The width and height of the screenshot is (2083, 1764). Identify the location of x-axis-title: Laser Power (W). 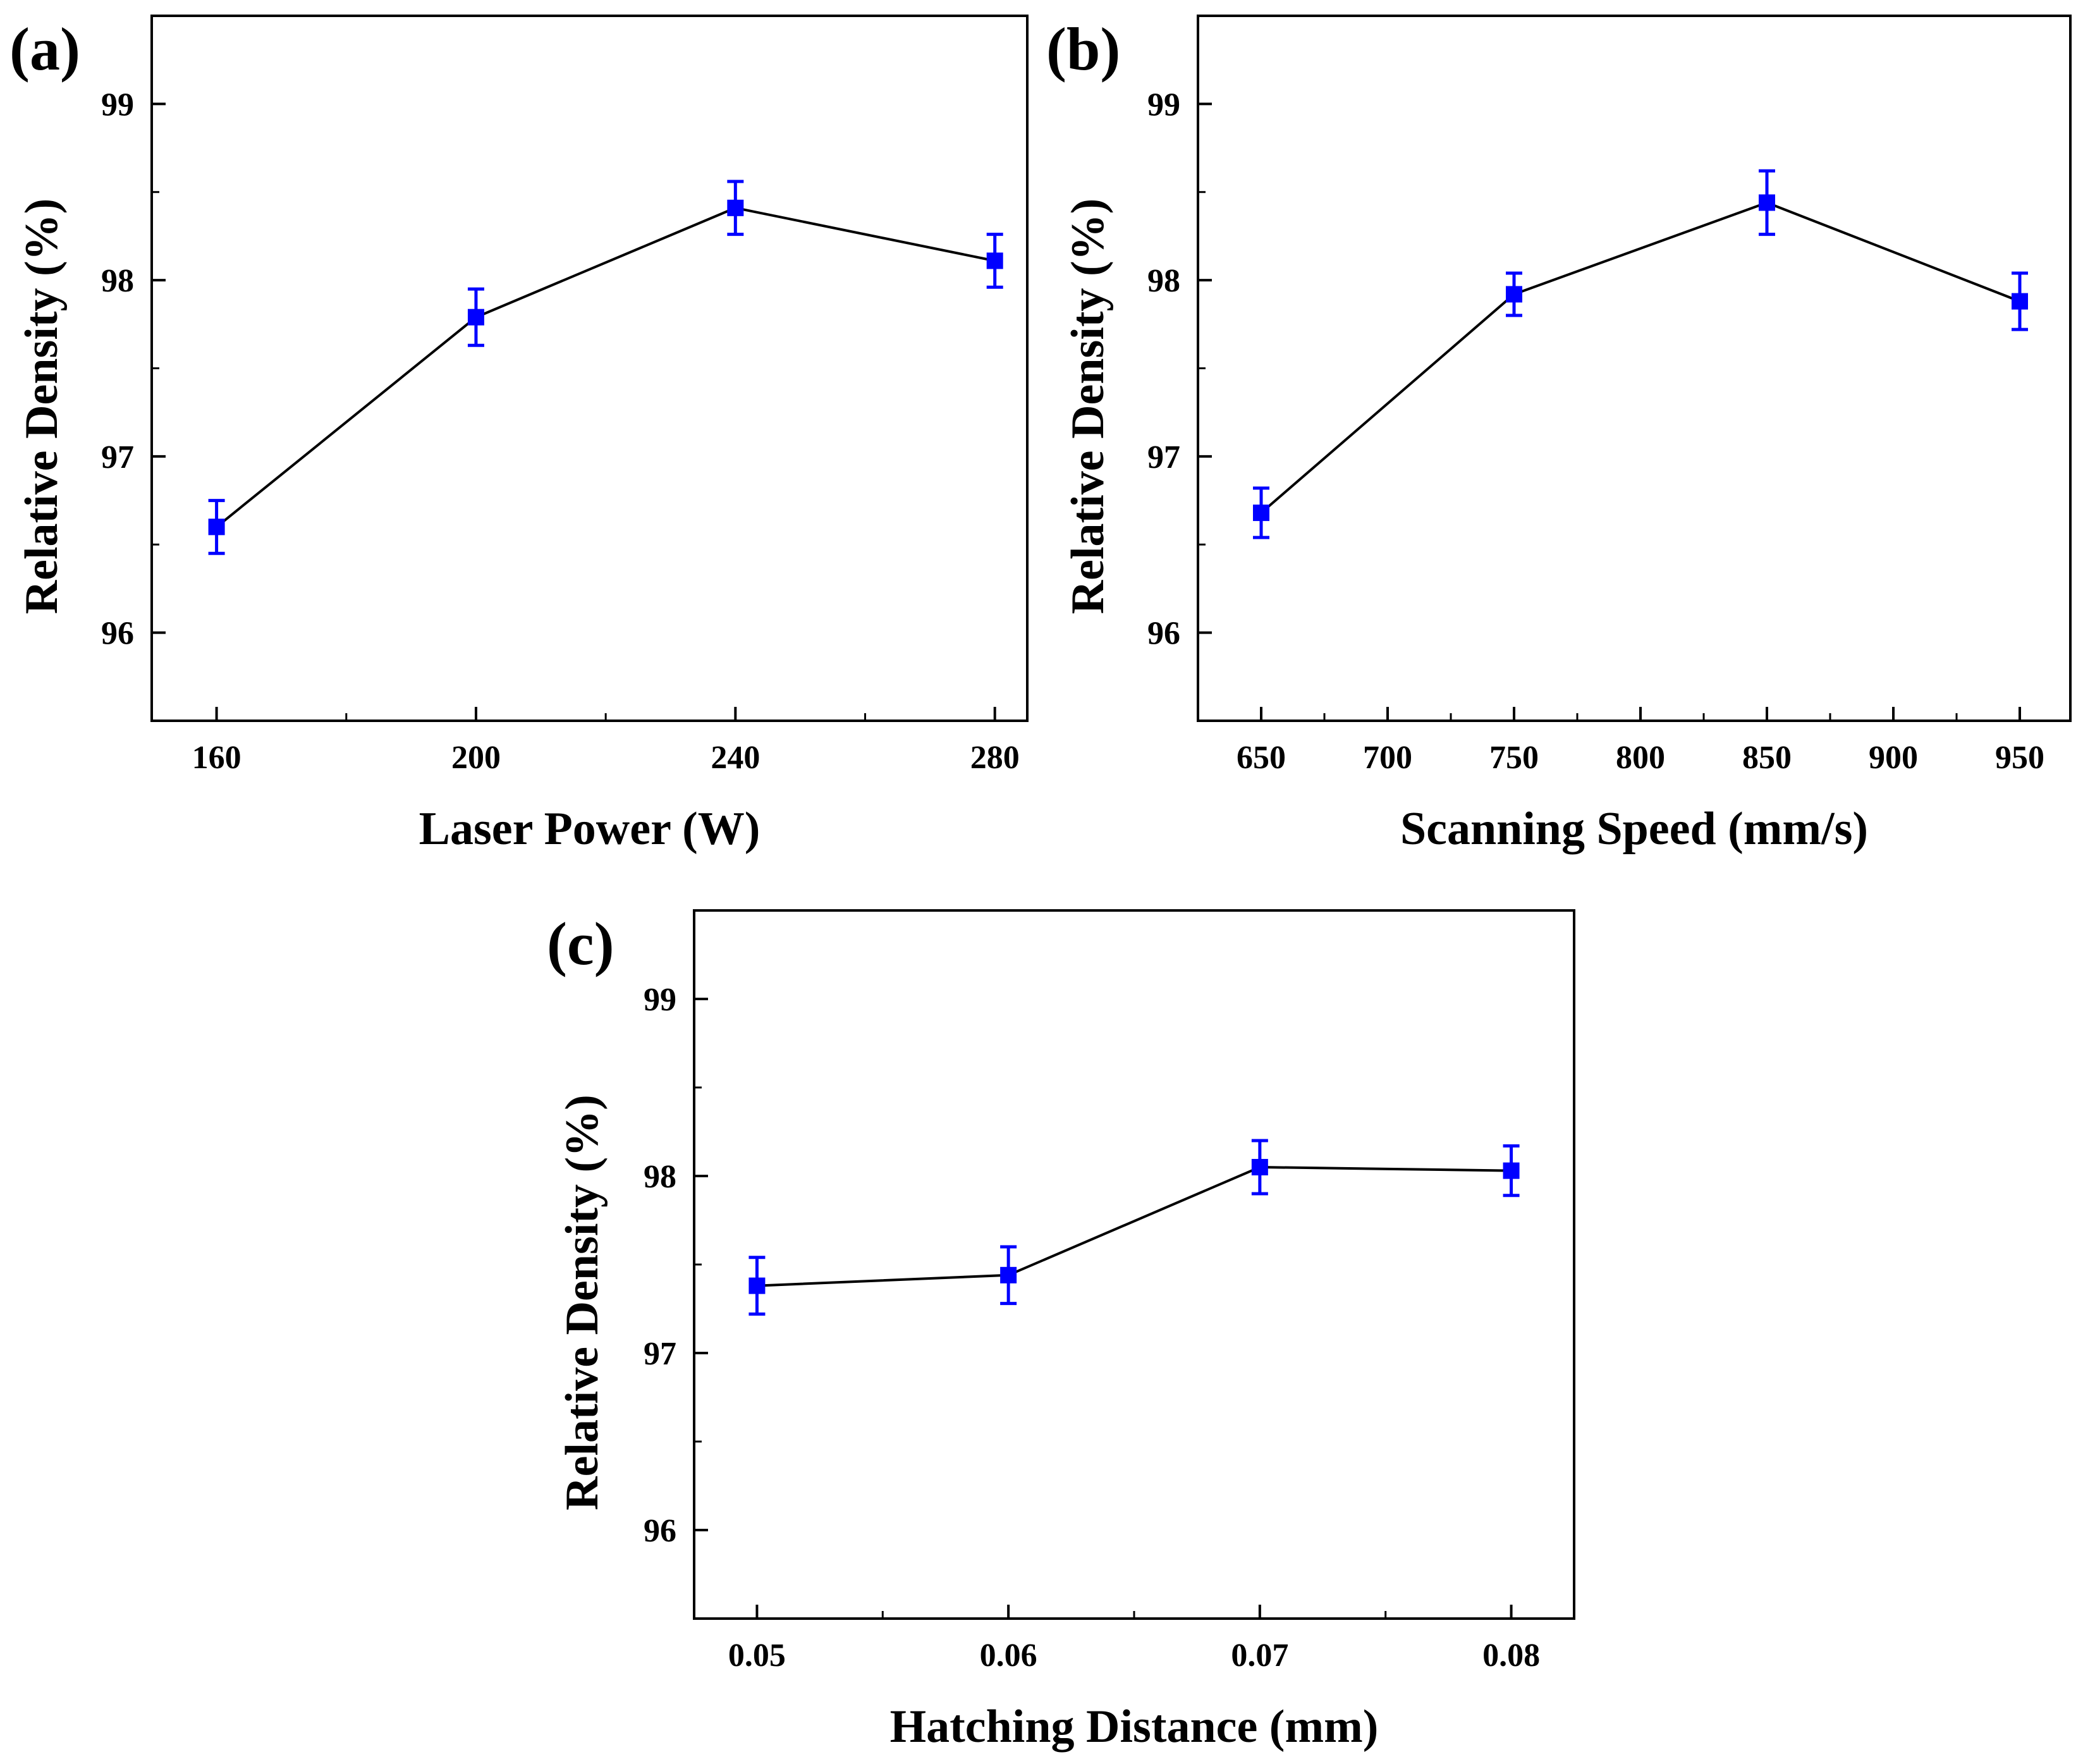
(590, 829).